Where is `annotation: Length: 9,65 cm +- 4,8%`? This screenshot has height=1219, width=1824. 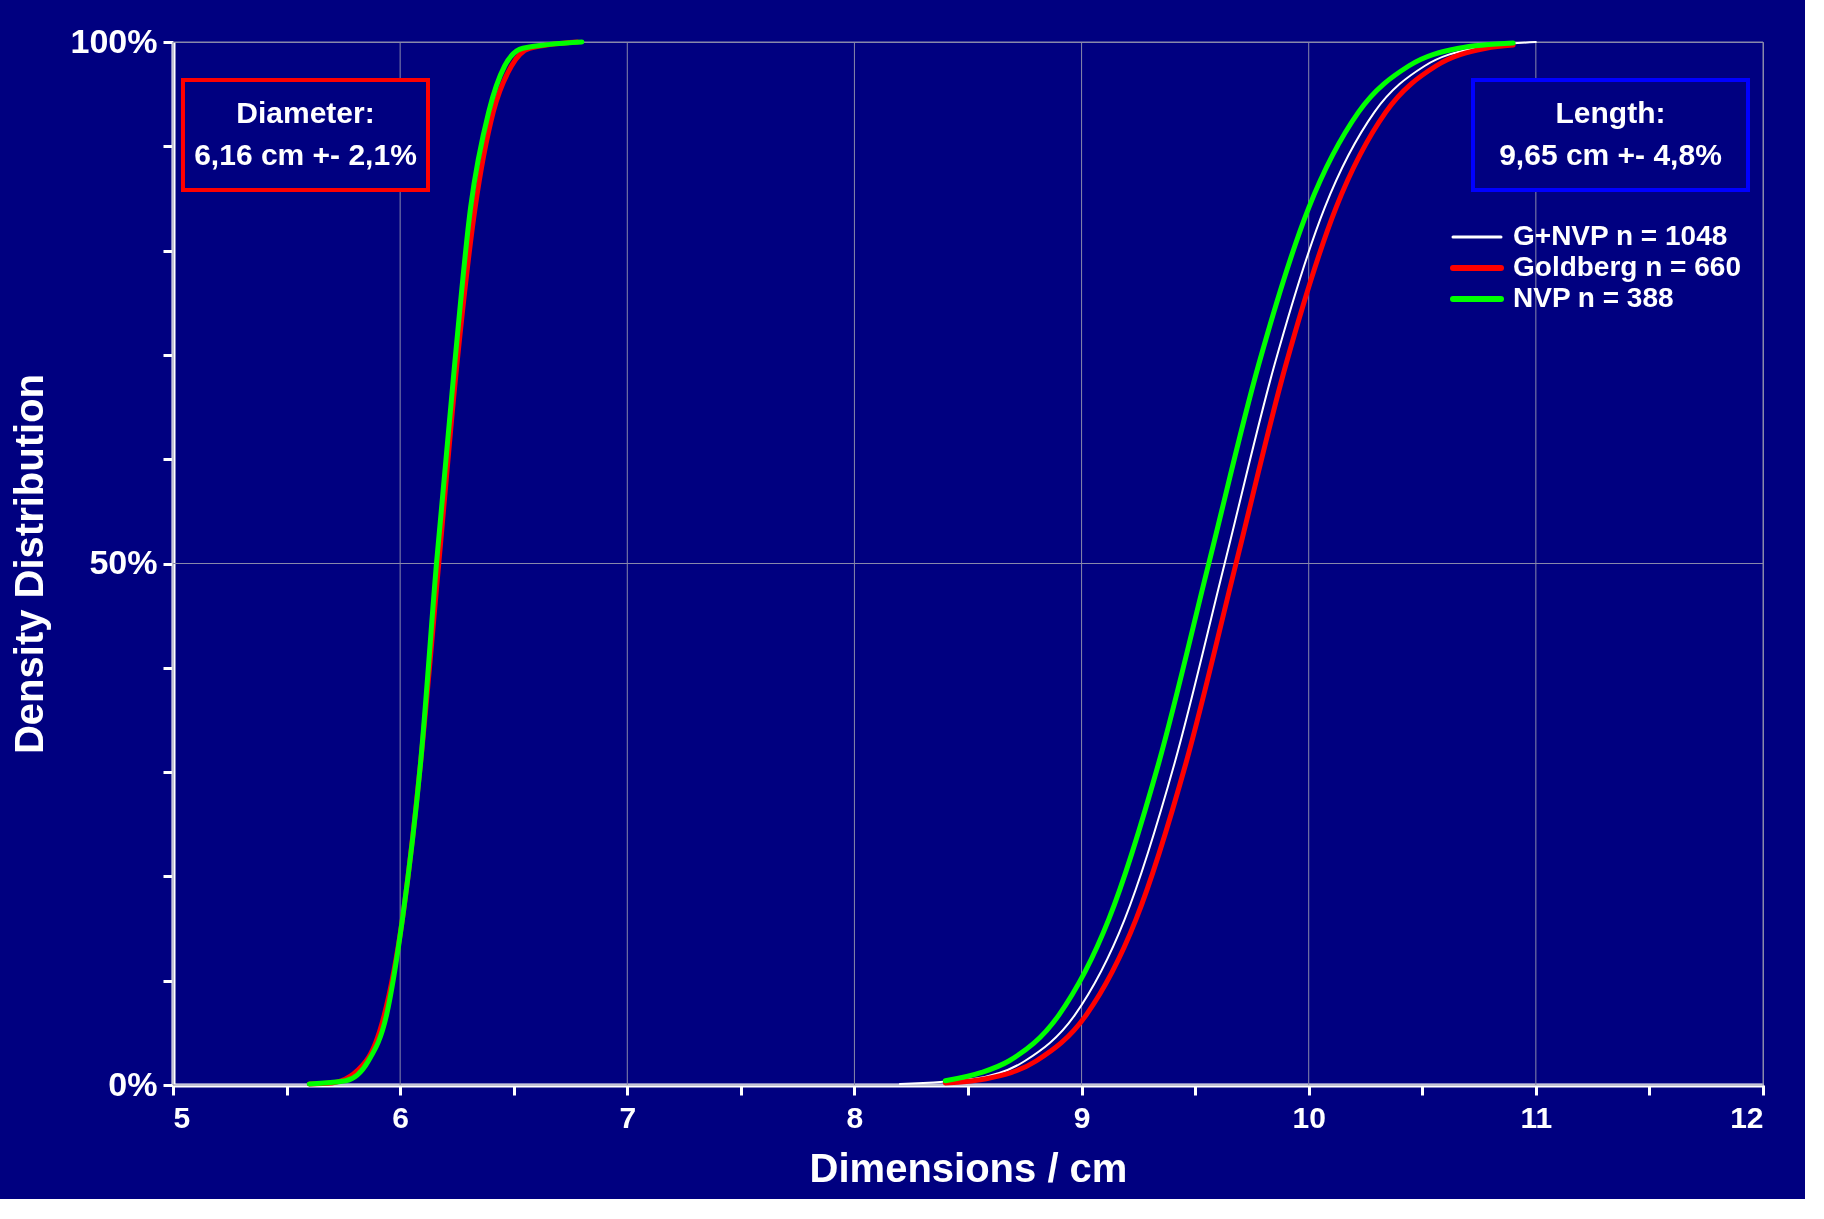
annotation: Length: 9,65 cm +- 4,8% is located at coordinates (1610, 133).